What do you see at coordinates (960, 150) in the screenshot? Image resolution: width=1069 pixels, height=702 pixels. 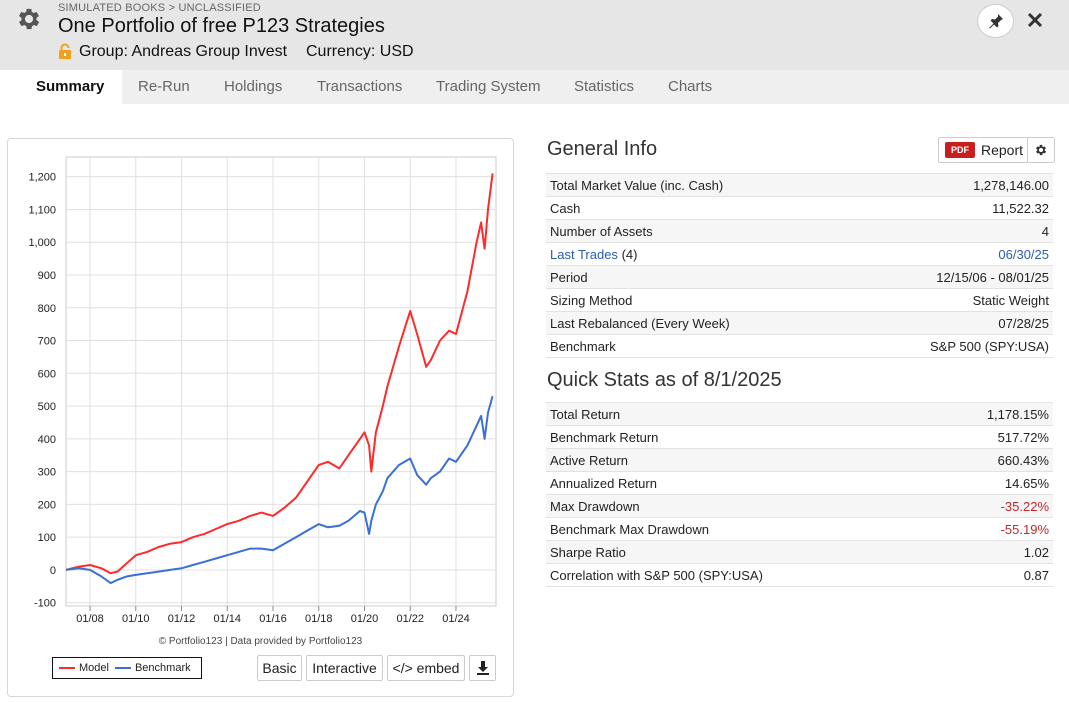 I see `pdf-icon: PDF` at bounding box center [960, 150].